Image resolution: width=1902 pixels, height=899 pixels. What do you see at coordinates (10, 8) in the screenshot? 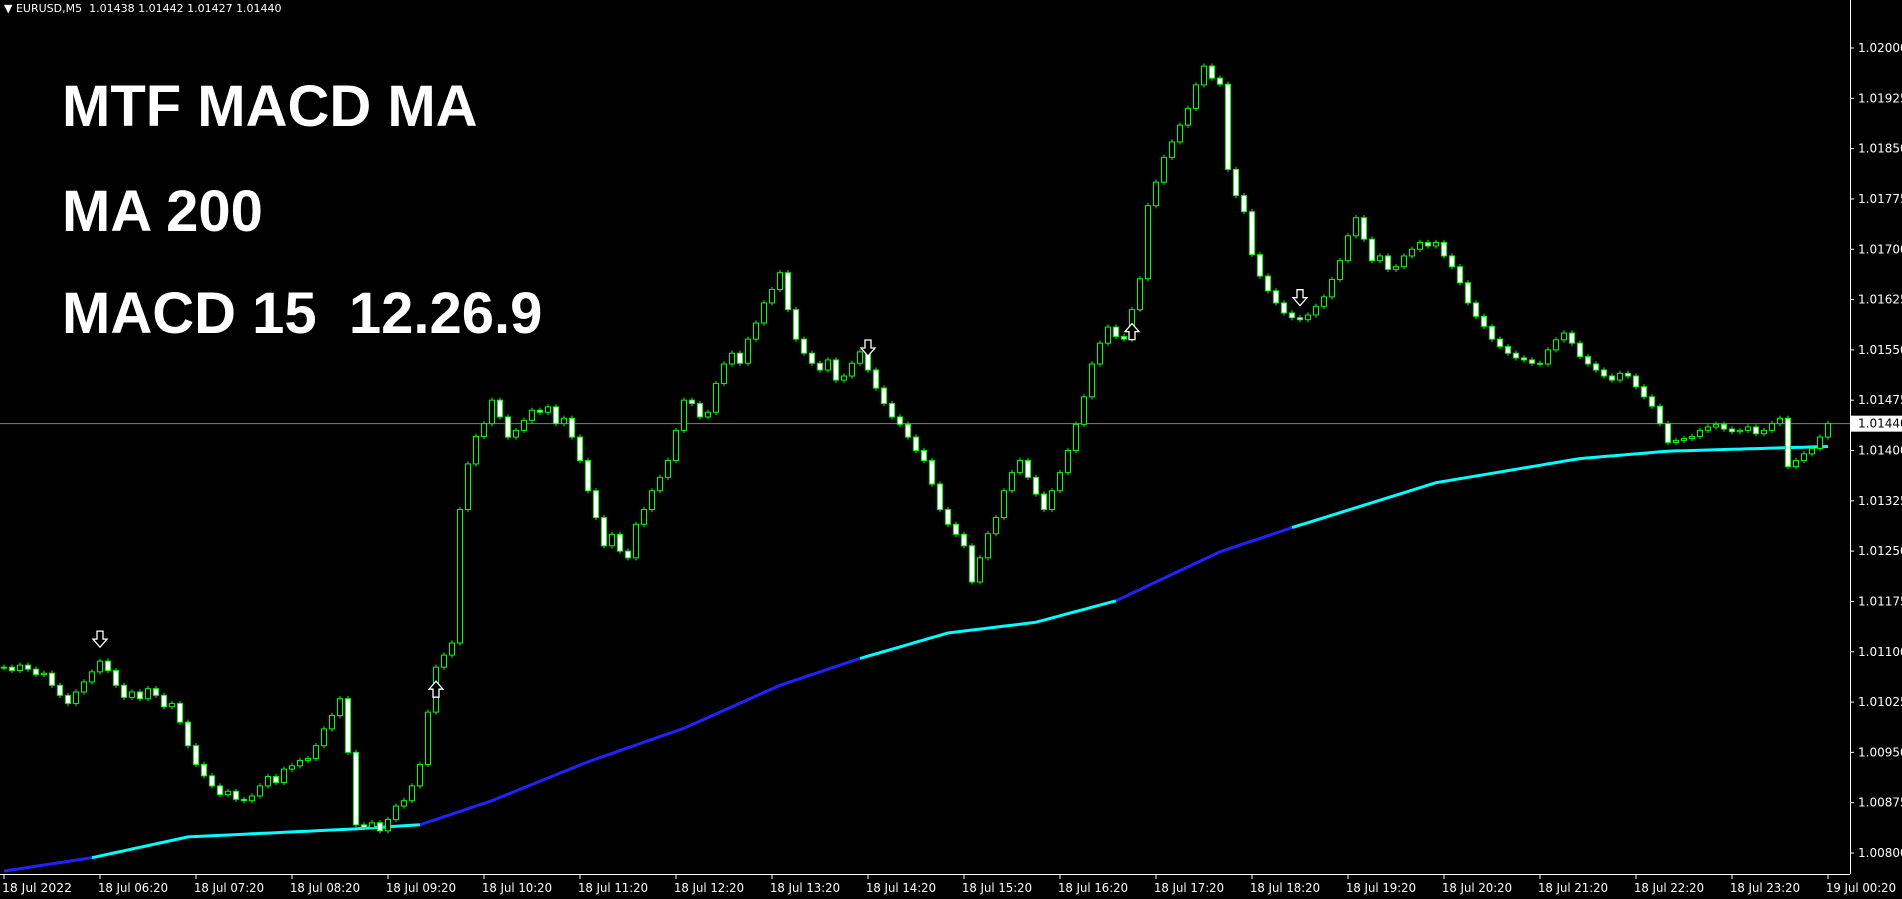
I see `triangle-down-icon: ▼` at bounding box center [10, 8].